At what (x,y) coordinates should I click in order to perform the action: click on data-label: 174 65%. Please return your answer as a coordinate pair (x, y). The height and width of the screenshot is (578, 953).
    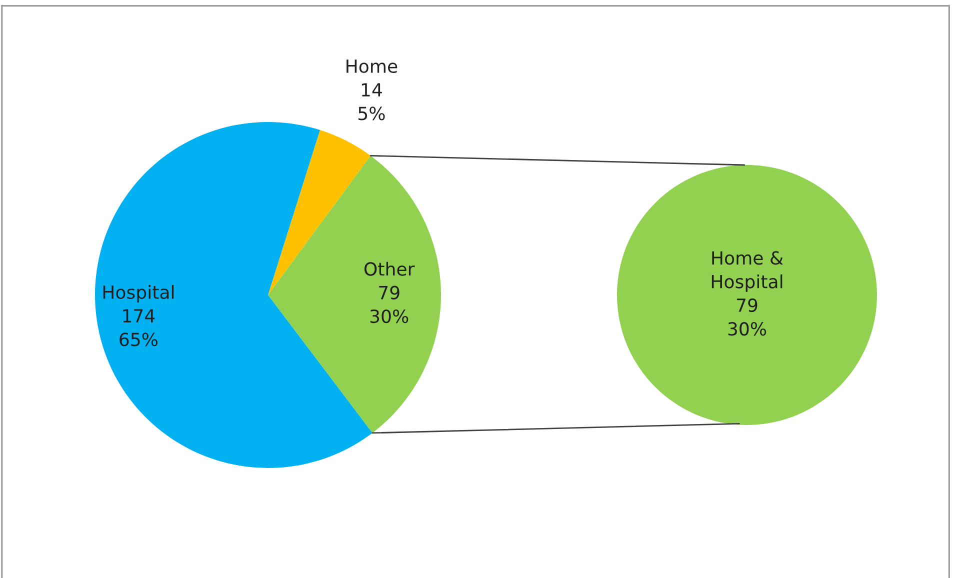
    Looking at the image, I should click on (139, 327).